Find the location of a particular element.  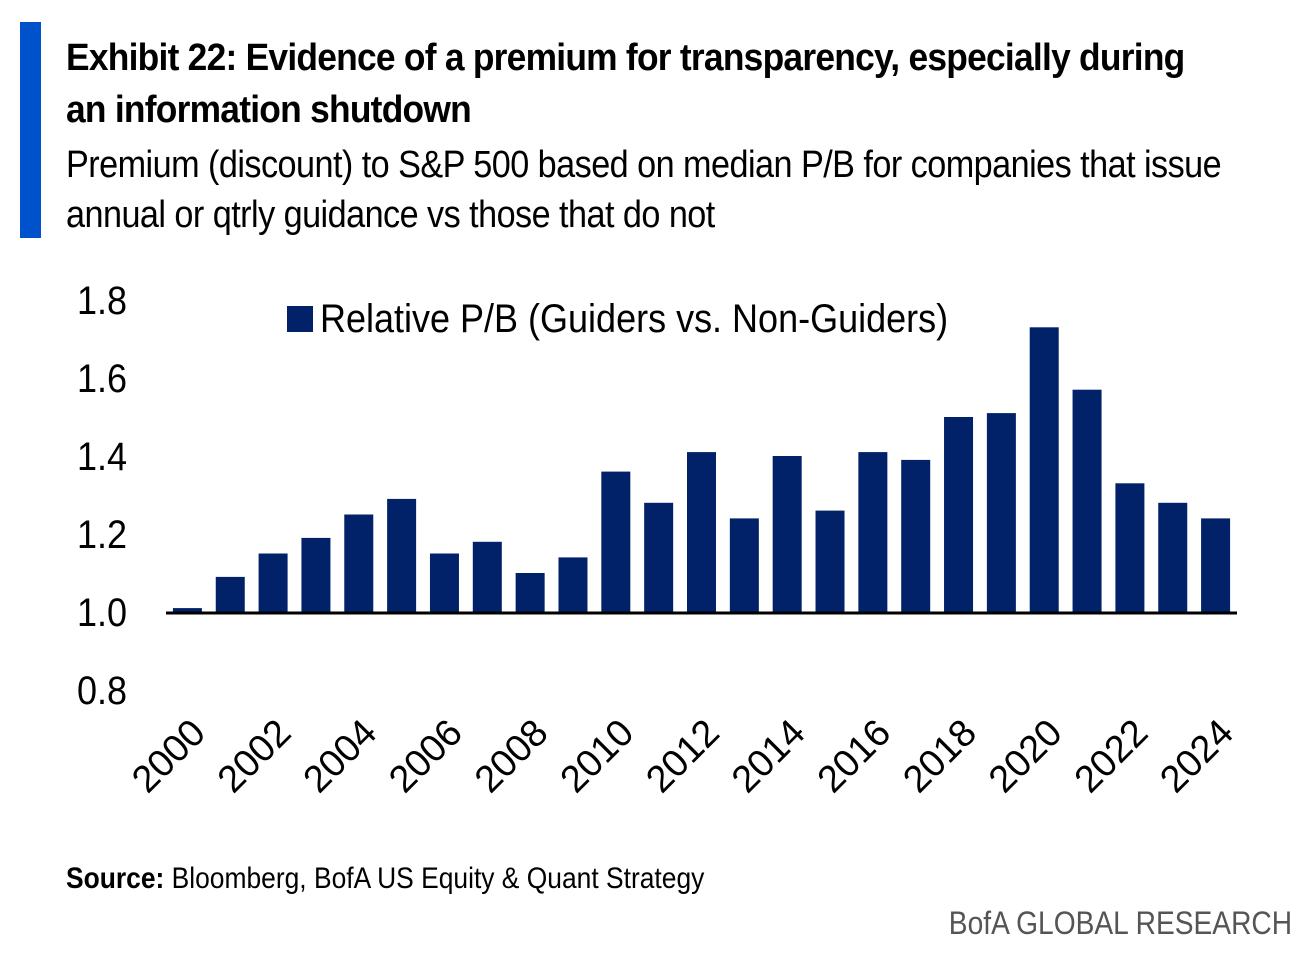

x-tick-label: 2000 is located at coordinates (168, 756).